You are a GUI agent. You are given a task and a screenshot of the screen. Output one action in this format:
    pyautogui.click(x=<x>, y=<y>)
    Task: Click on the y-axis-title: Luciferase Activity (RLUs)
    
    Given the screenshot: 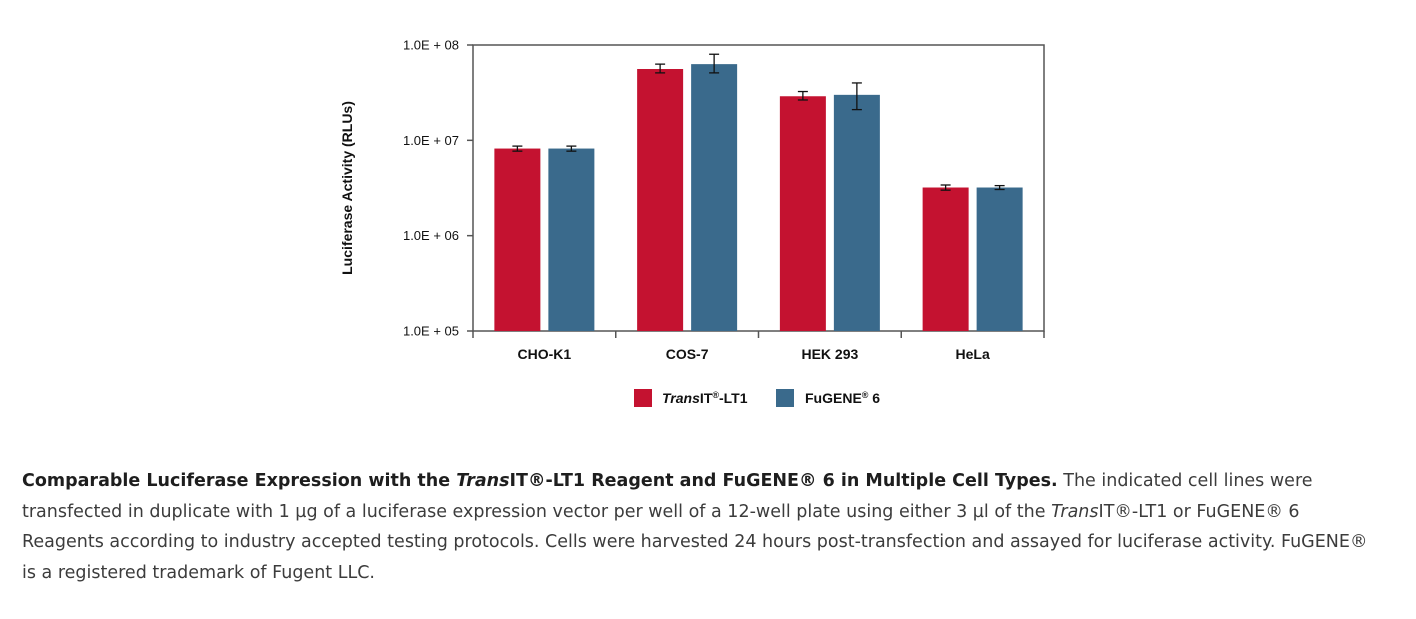 What is the action you would take?
    pyautogui.click(x=347, y=188)
    